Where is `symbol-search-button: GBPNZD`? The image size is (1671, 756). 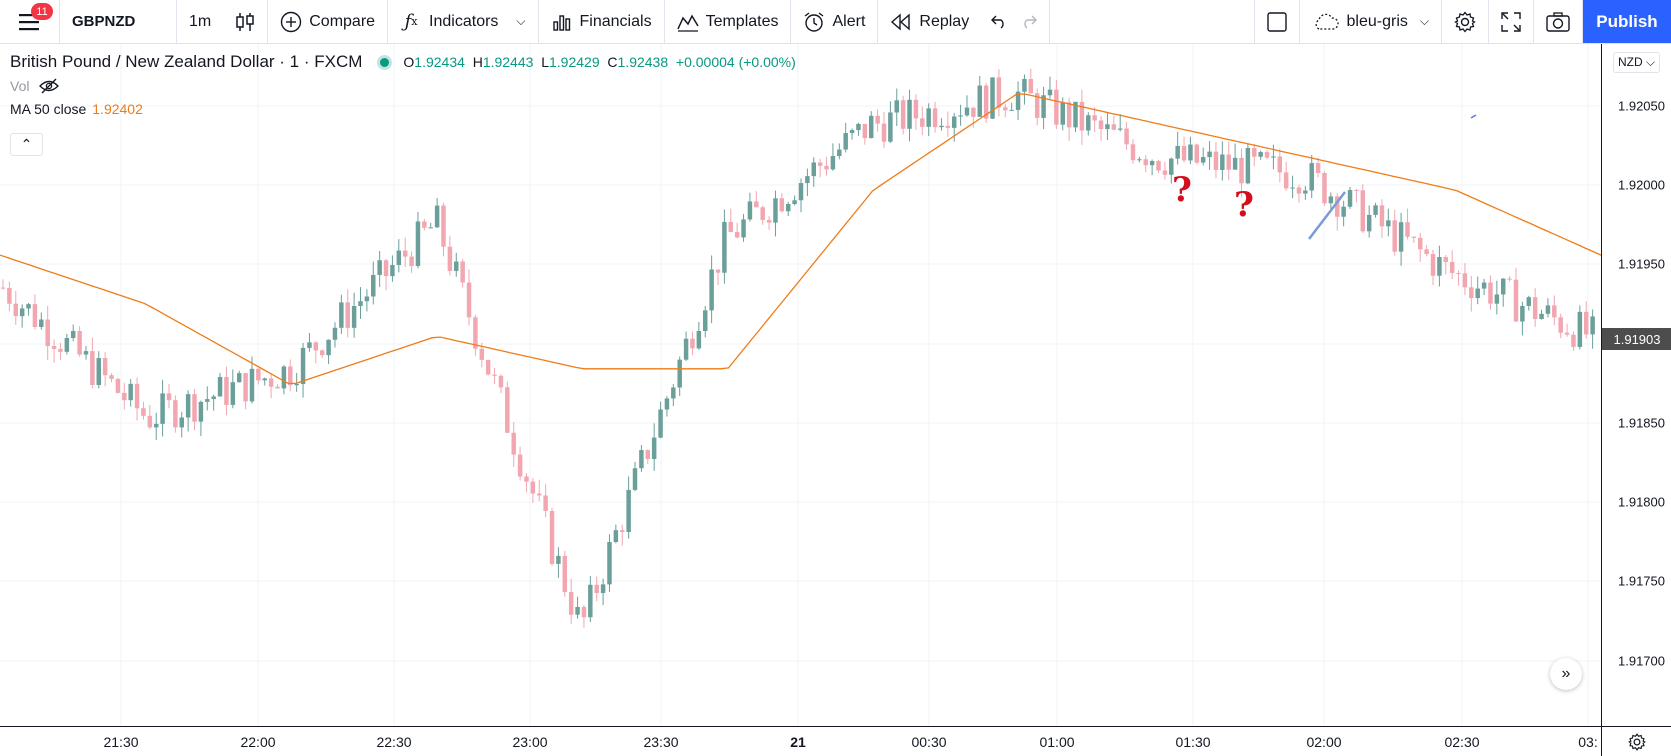
symbol-search-button: GBPNZD is located at coordinates (118, 21).